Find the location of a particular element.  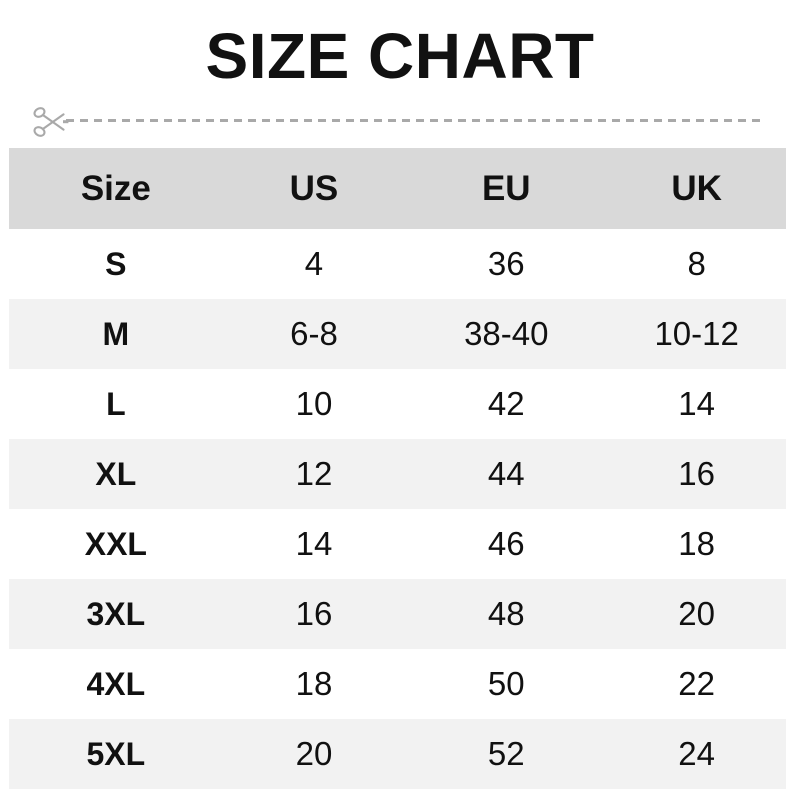

cell-size: 4XL is located at coordinates (116, 684).